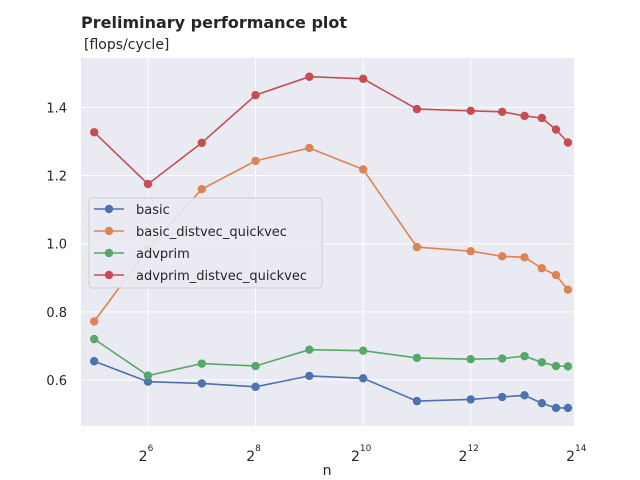 Image resolution: width=640 pixels, height=480 pixels. I want to click on x-tick-label: 214, so click(576, 454).